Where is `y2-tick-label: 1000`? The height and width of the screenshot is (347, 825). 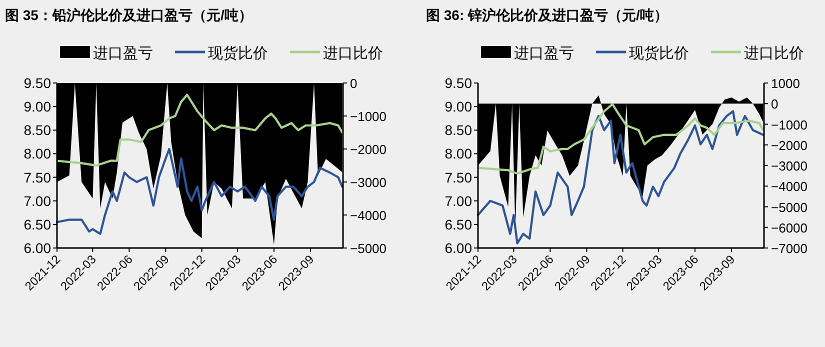
y2-tick-label: 1000 is located at coordinates (785, 83).